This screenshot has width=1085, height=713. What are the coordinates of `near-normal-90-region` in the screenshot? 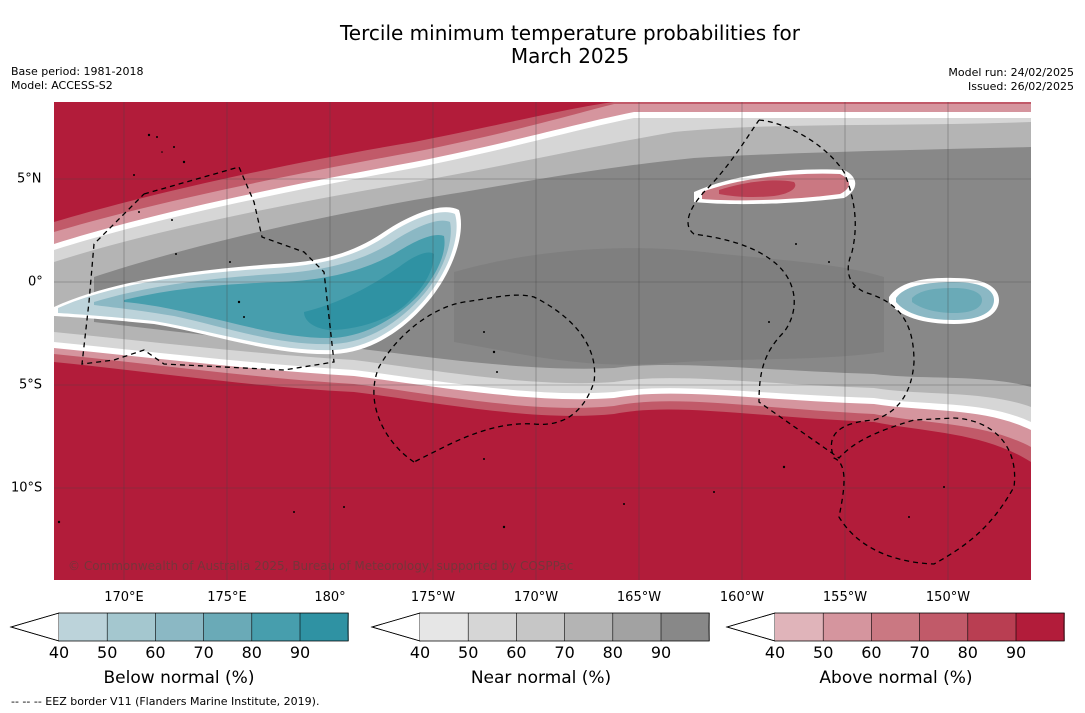 It's located at (669, 306).